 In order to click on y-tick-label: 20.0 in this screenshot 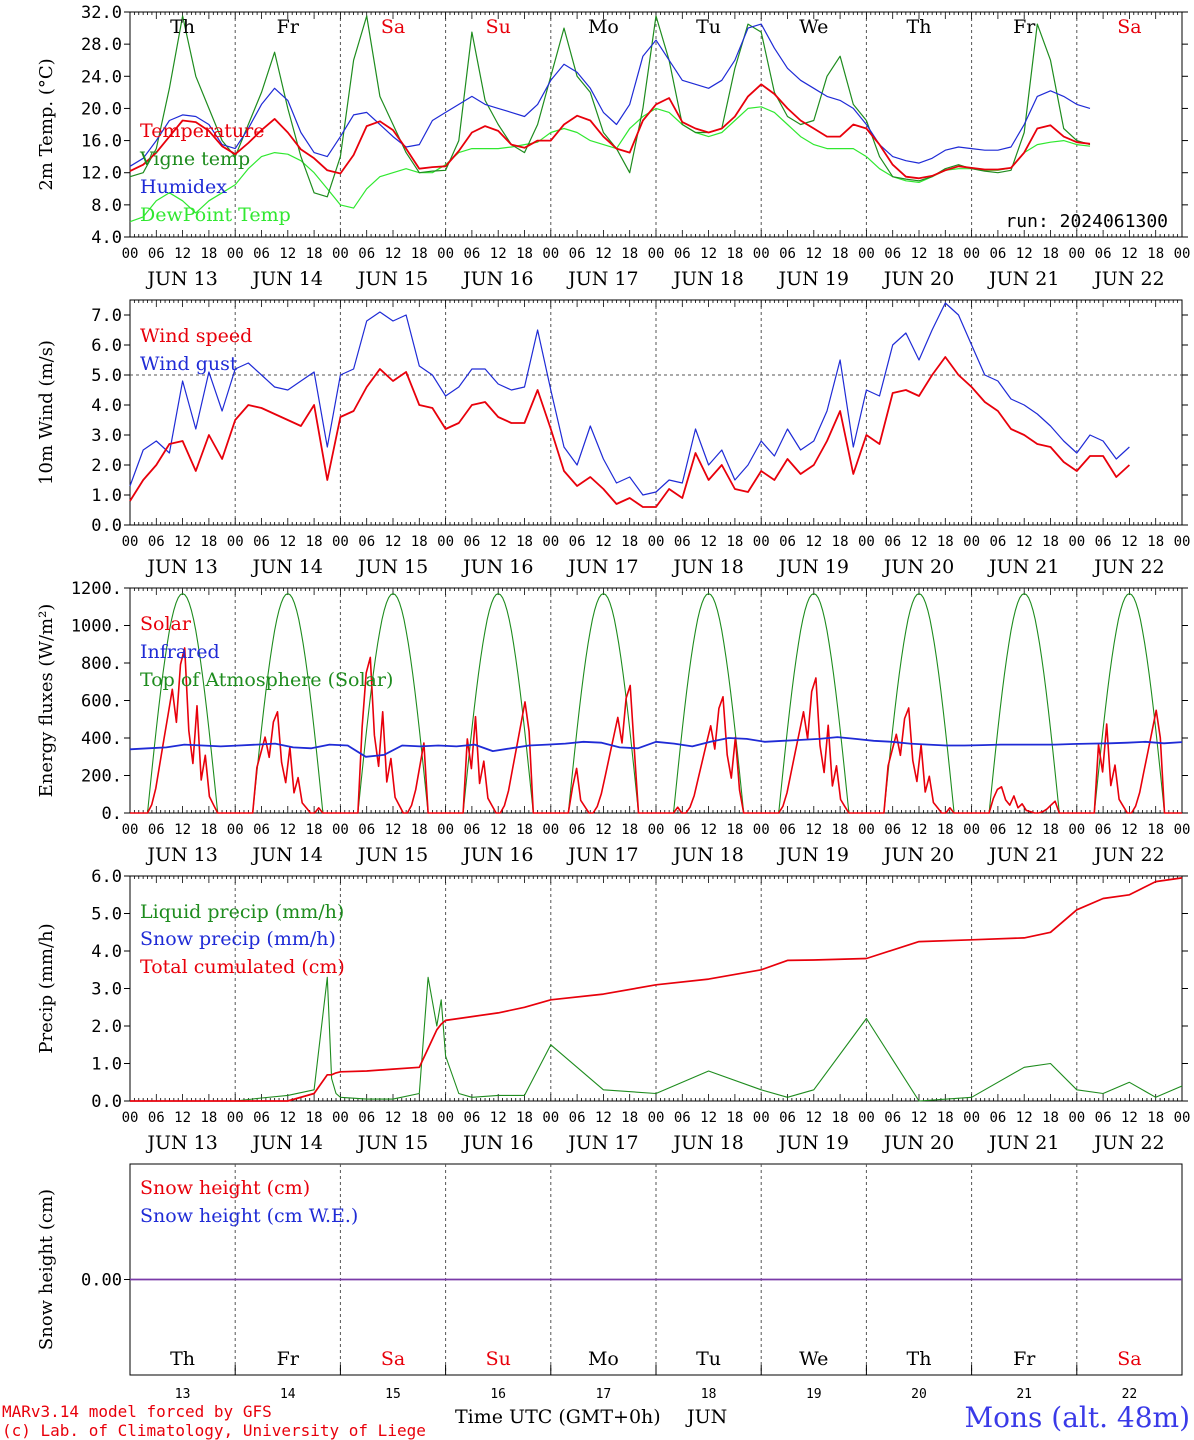, I will do `click(101, 109)`.